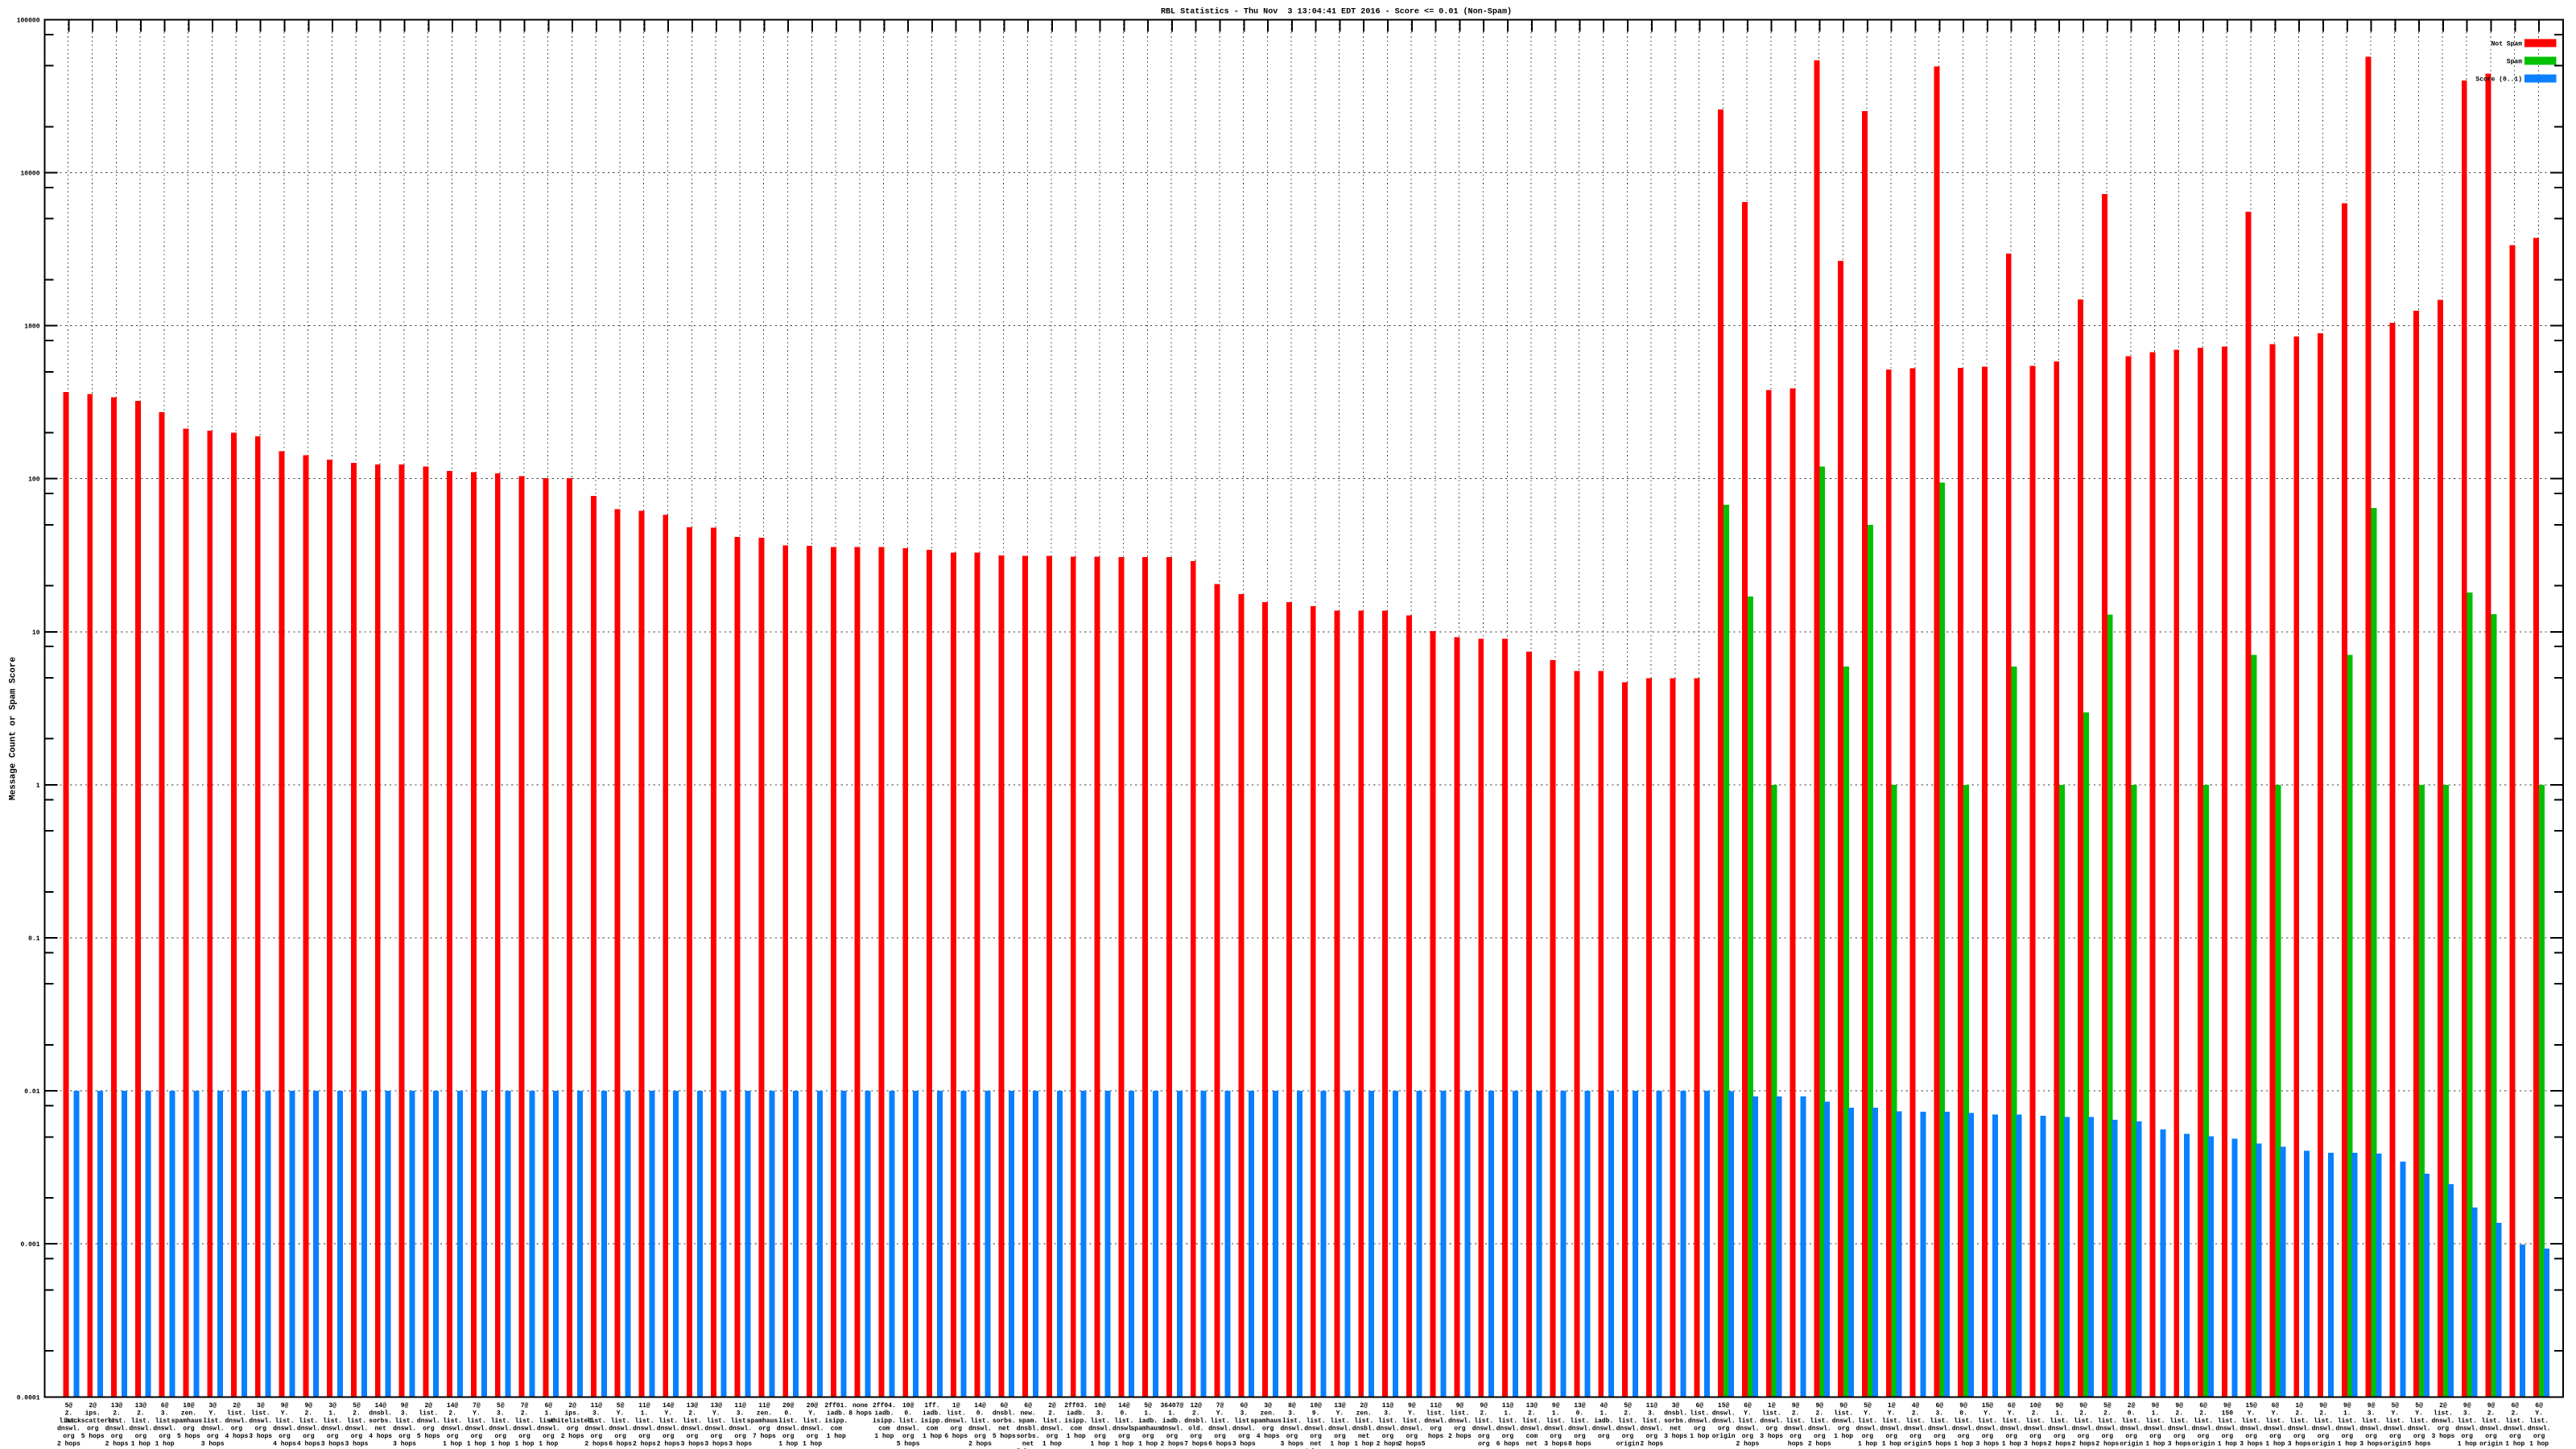 This screenshot has height=1449, width=2576. I want to click on svg-text: spamhaus., so click(1267, 1421).